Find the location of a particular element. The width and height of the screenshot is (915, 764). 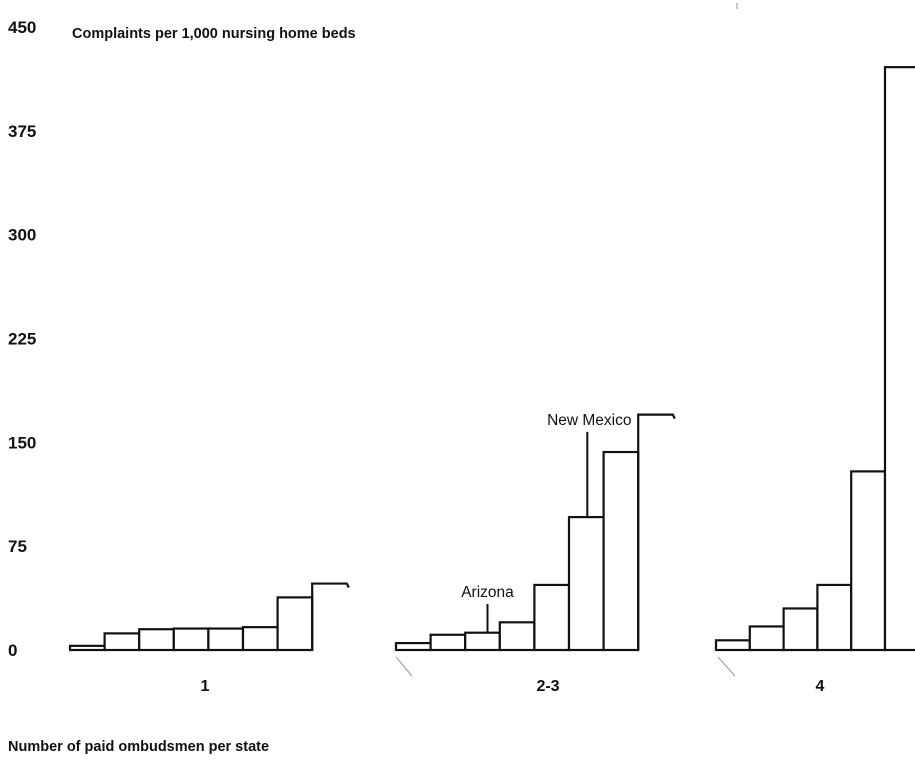

y-tick-label: 75 is located at coordinates (17, 546).